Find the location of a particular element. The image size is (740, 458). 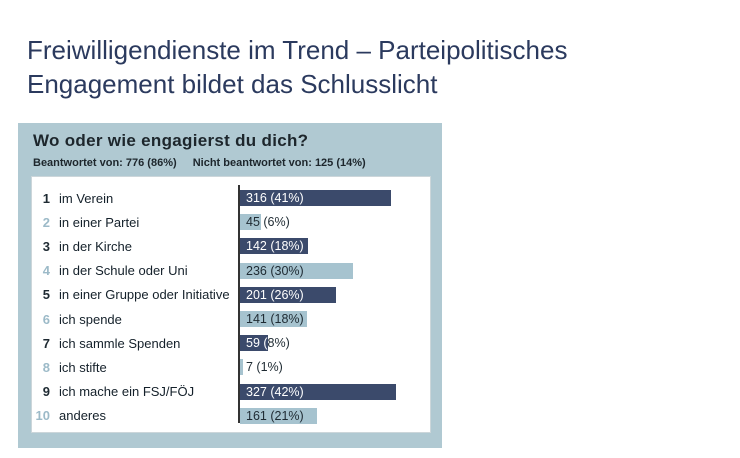

row-number: 3 is located at coordinates (46, 246).